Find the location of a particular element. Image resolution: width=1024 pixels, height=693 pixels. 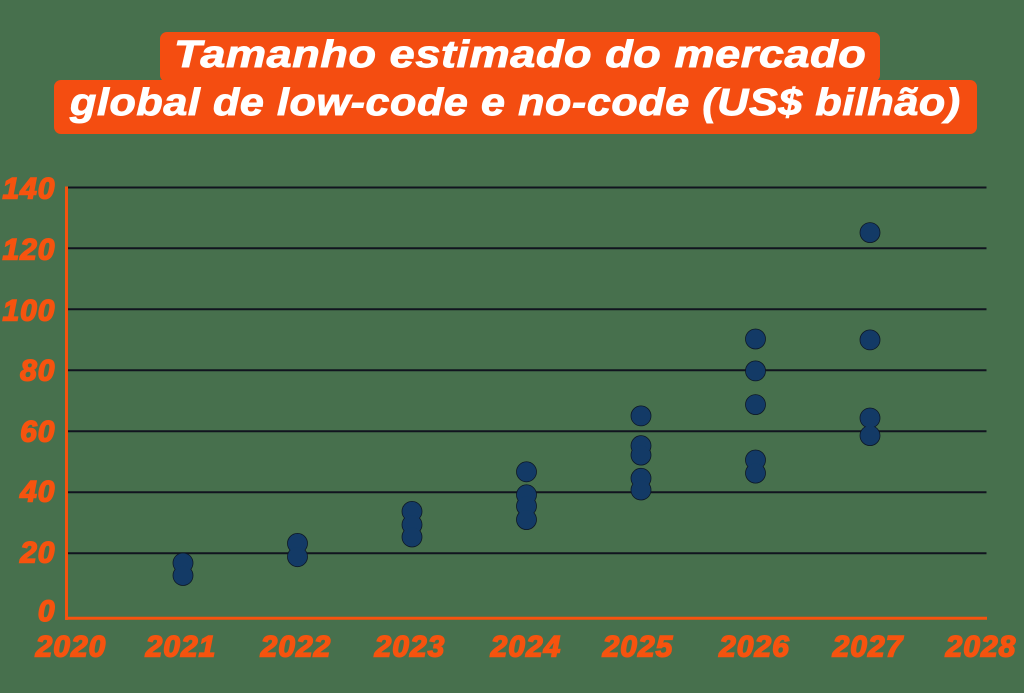

svg-text: 140 is located at coordinates (28, 189).